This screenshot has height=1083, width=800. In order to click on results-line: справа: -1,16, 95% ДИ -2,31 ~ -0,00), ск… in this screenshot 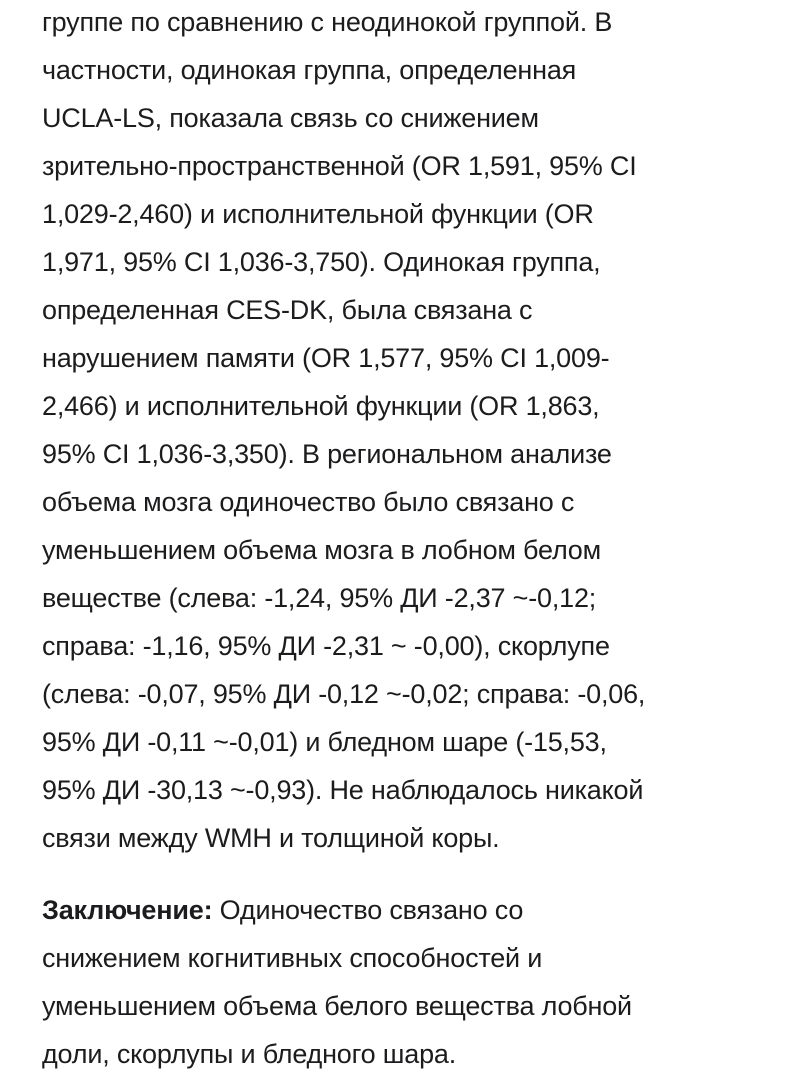, I will do `click(326, 646)`.